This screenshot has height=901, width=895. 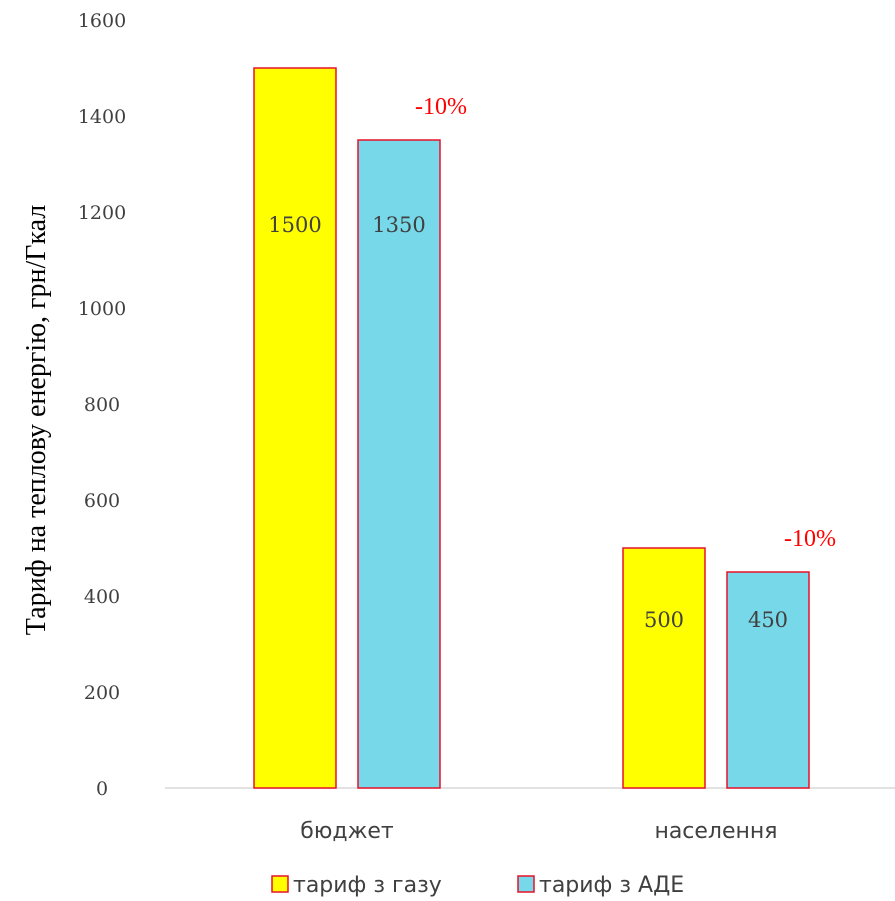 I want to click on value-label: 1350, so click(x=398, y=225).